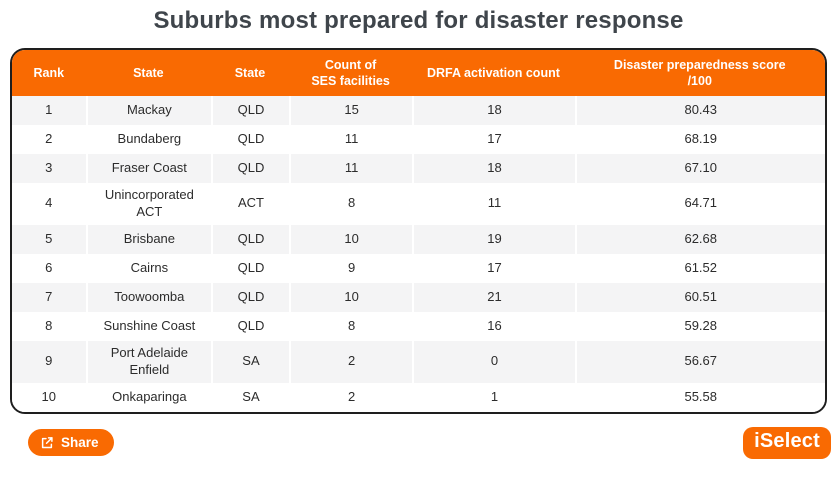 The image size is (837, 491). What do you see at coordinates (699, 397) in the screenshot?
I see `table-cell: 55.58` at bounding box center [699, 397].